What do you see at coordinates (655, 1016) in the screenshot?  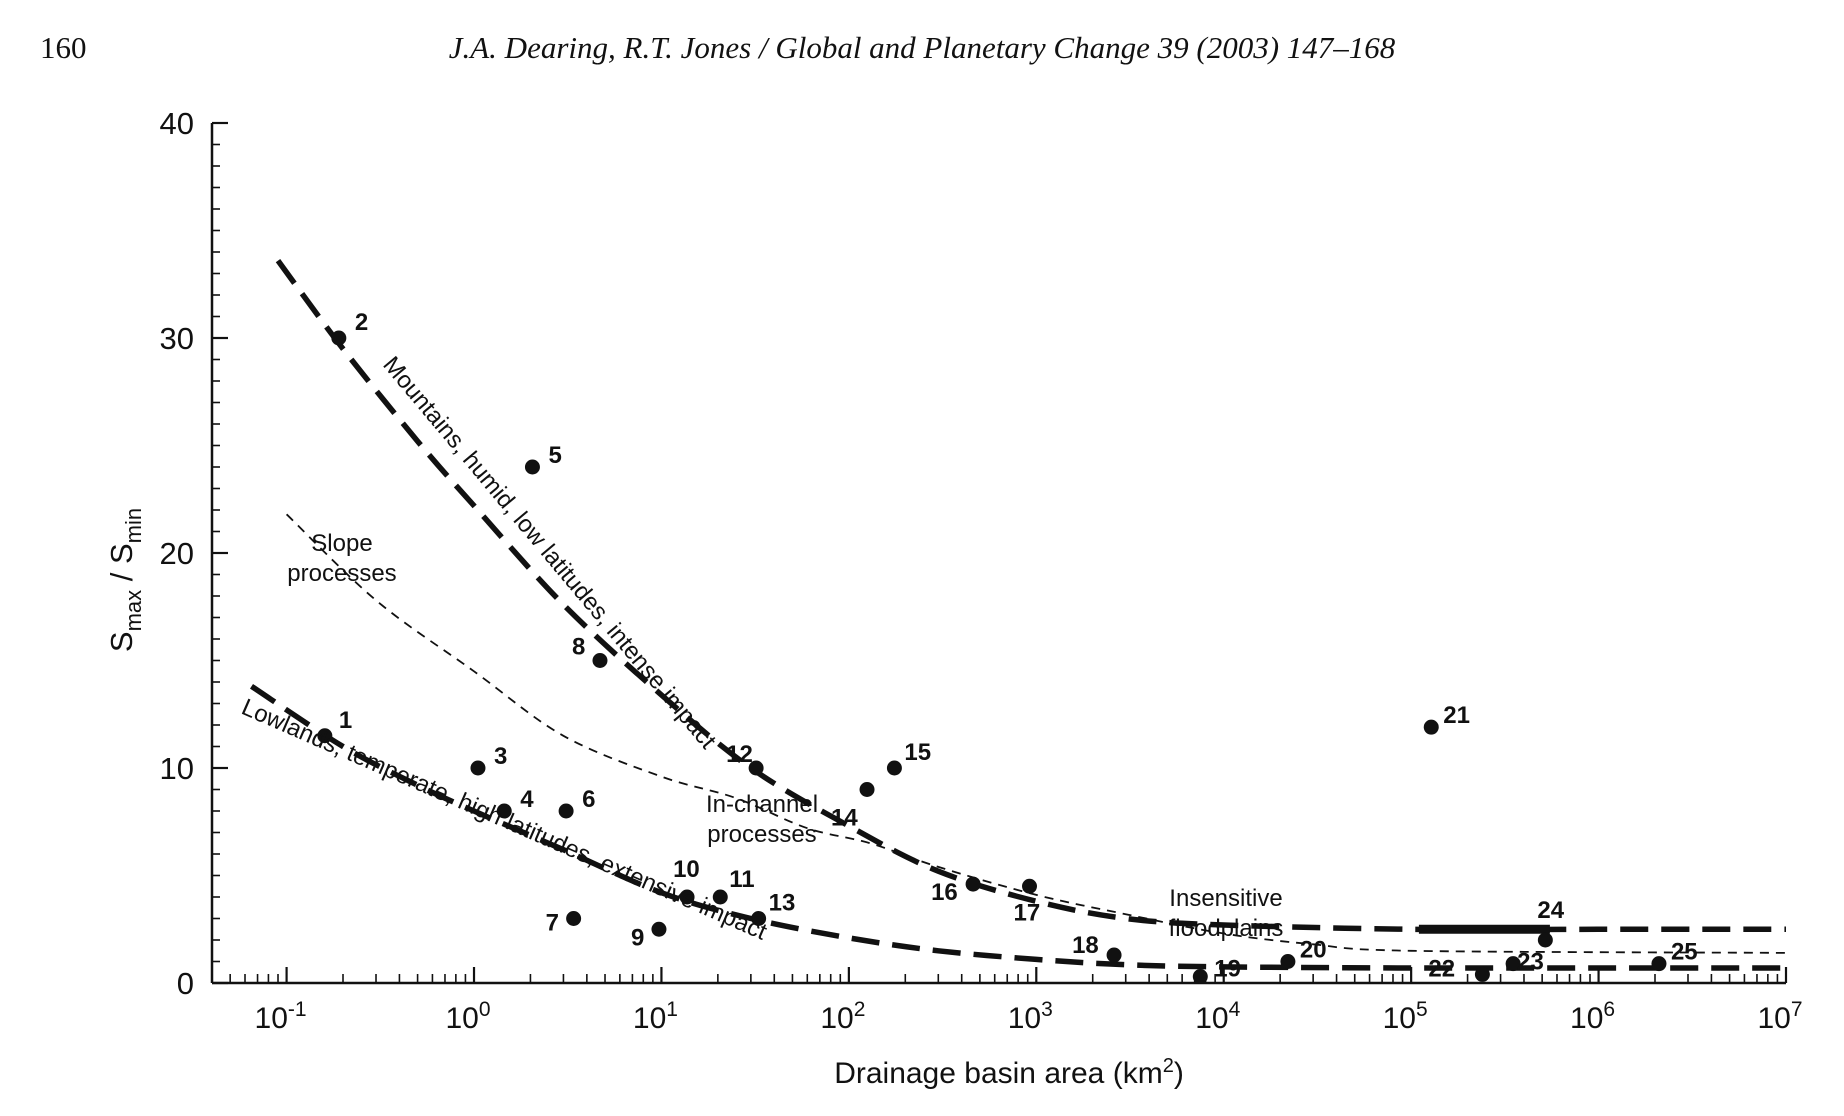 I see `x-tick-label: 10¹` at bounding box center [655, 1016].